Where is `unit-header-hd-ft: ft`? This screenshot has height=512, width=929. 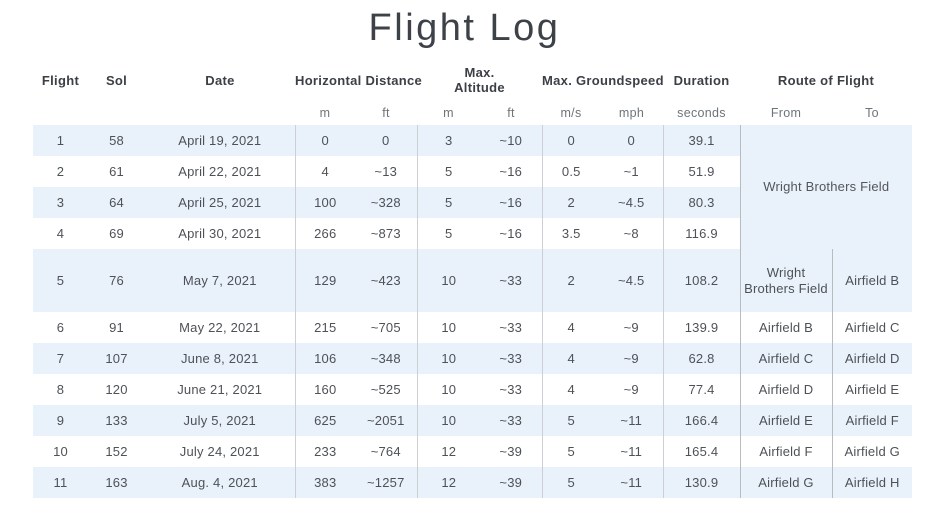 unit-header-hd-ft: ft is located at coordinates (386, 112).